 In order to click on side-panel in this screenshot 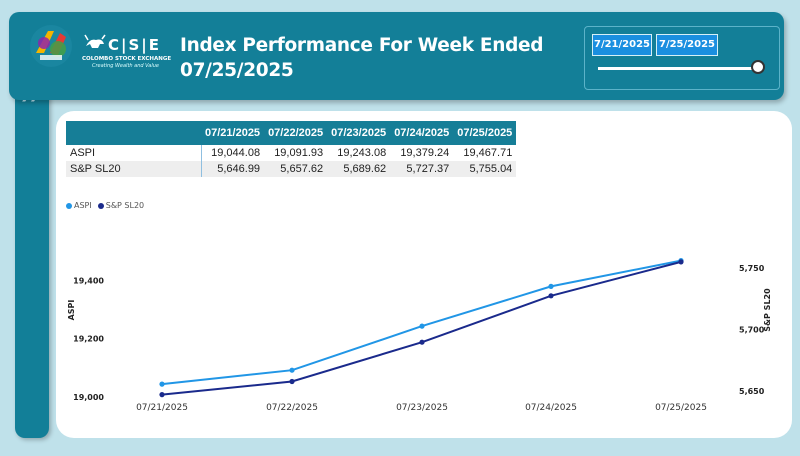, I will do `click(32, 260)`.